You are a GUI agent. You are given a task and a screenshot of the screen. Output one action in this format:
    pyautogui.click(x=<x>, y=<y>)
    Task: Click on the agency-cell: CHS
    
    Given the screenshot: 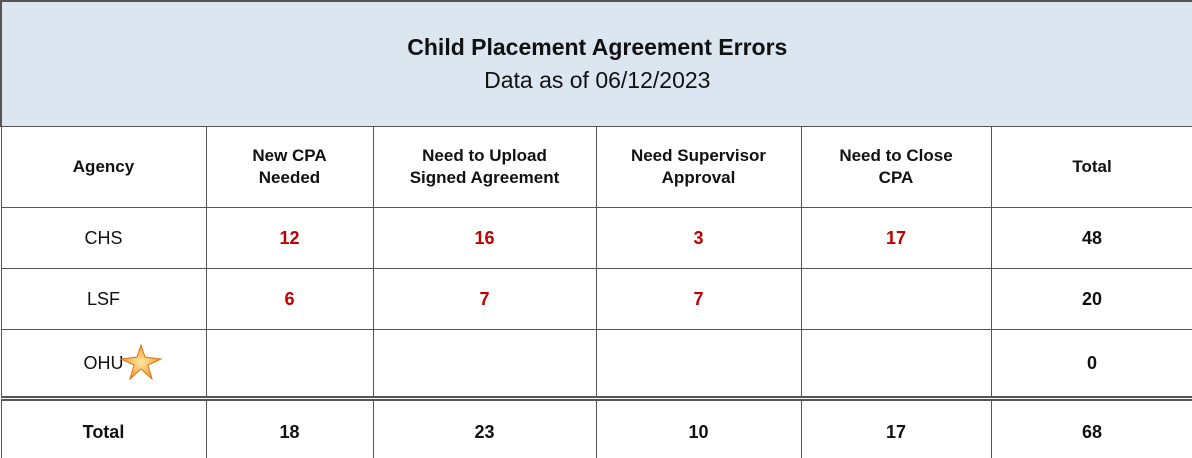 What is the action you would take?
    pyautogui.click(x=103, y=238)
    